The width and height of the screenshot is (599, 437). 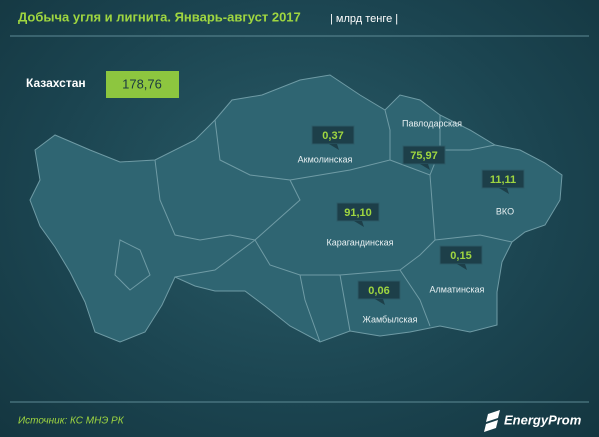 I want to click on region-value: 0,06, so click(x=378, y=291).